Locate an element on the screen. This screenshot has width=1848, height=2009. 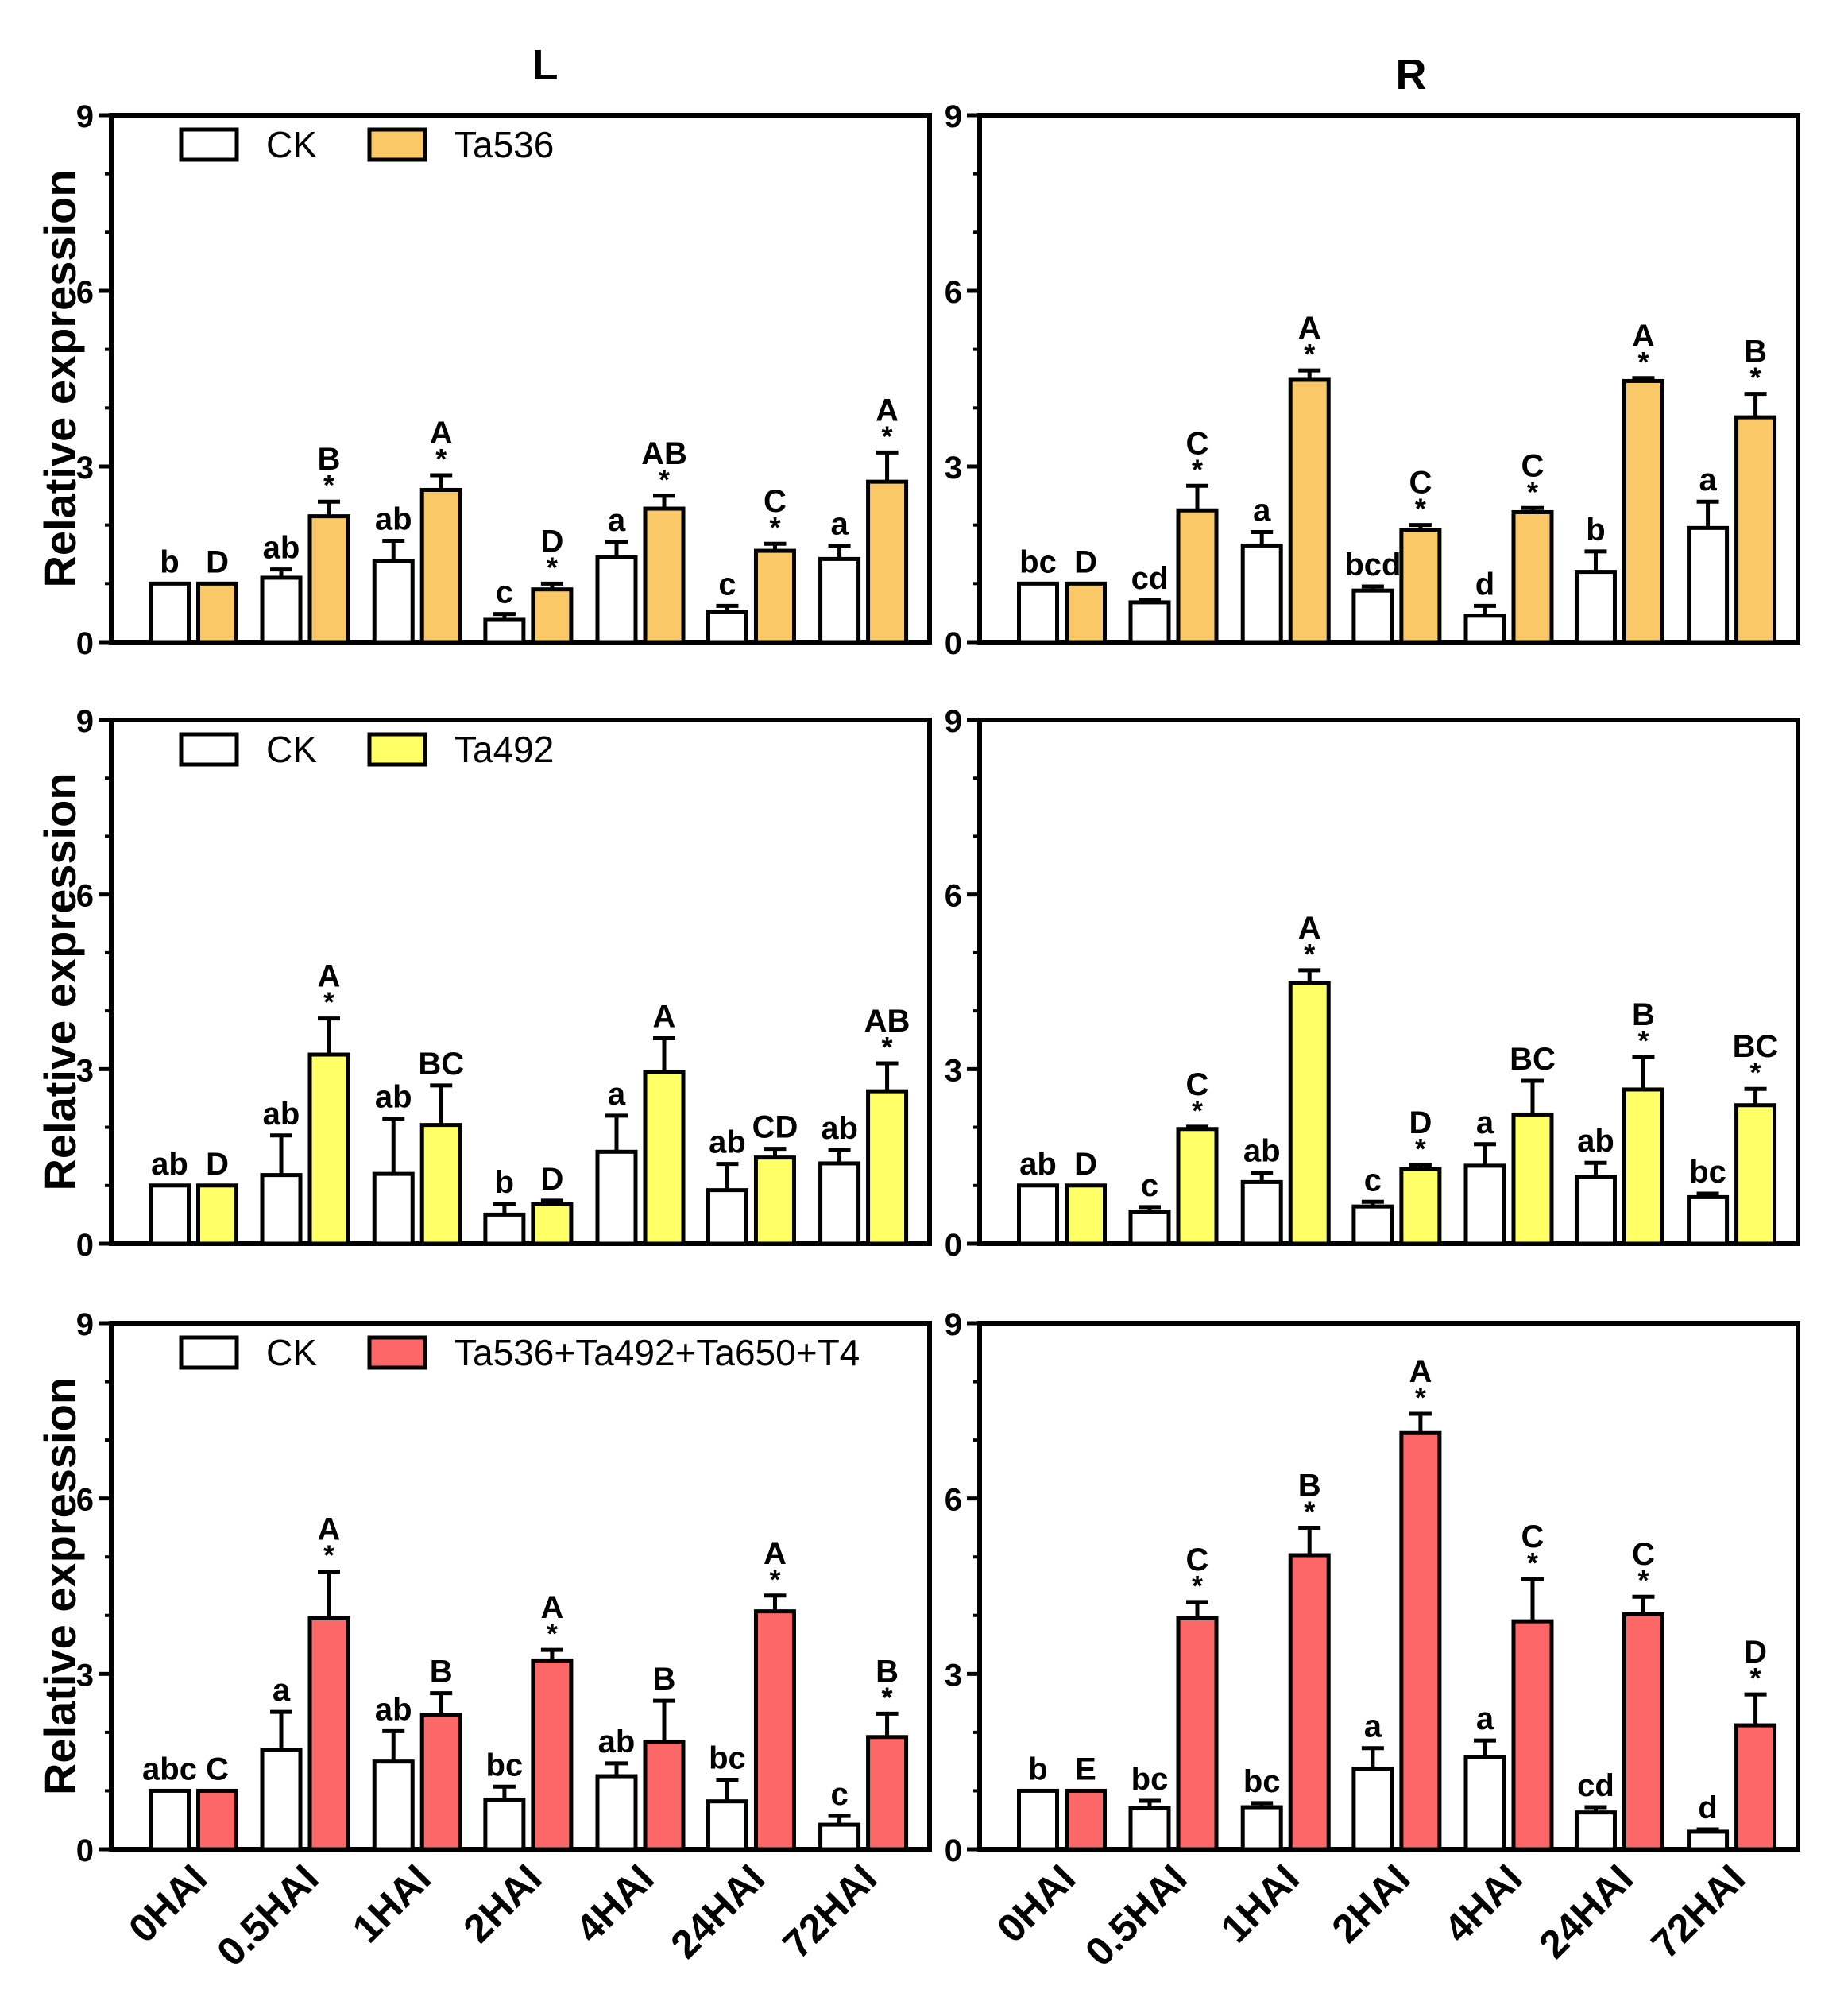
significance-letter: abc is located at coordinates (169, 1769).